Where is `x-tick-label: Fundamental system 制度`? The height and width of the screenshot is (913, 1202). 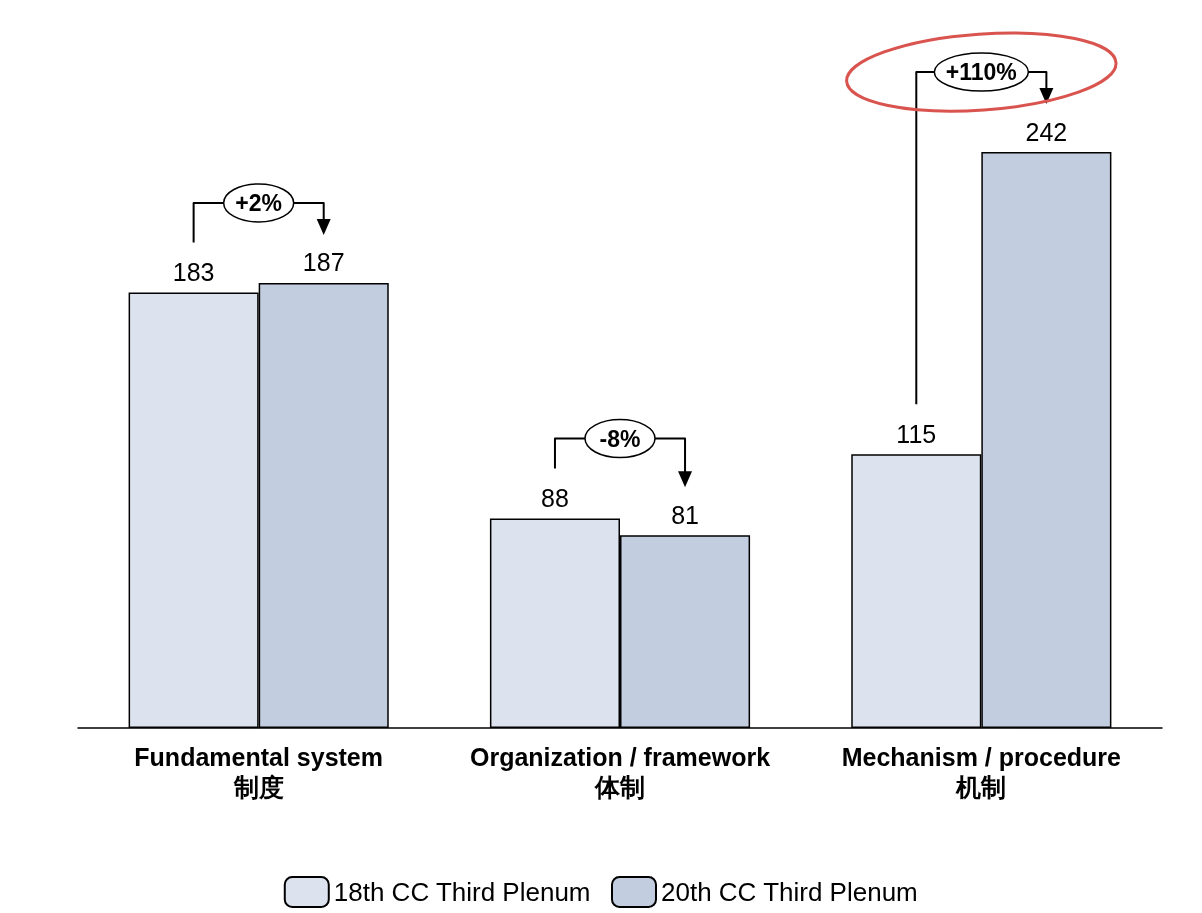 x-tick-label: Fundamental system 制度 is located at coordinates (259, 772).